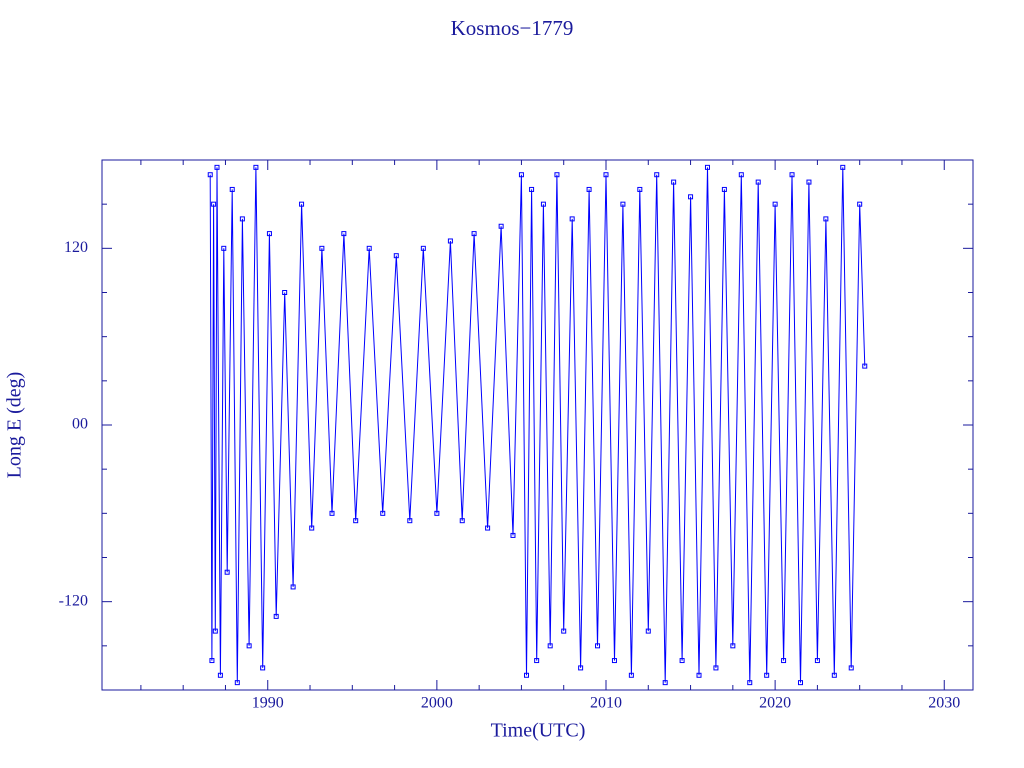 The height and width of the screenshot is (768, 1024). I want to click on x-tick-label: 2020, so click(775, 703).